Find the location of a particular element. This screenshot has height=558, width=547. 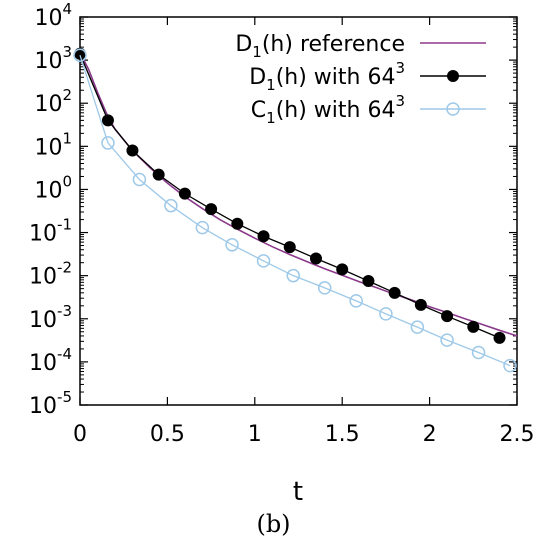

legend-label: C1(h) with 643 is located at coordinates (328, 109).